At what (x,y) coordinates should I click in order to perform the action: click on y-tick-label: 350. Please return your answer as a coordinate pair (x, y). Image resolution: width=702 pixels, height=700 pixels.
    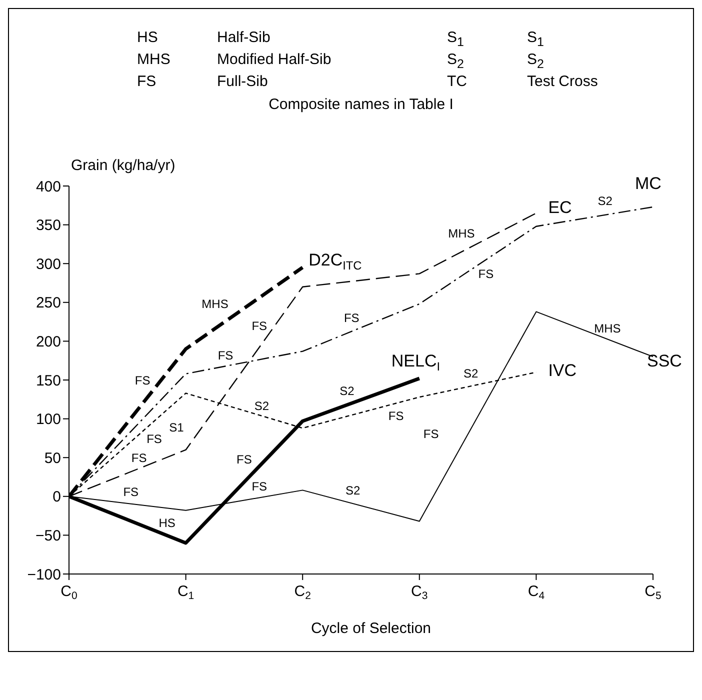
    Looking at the image, I should click on (48, 225).